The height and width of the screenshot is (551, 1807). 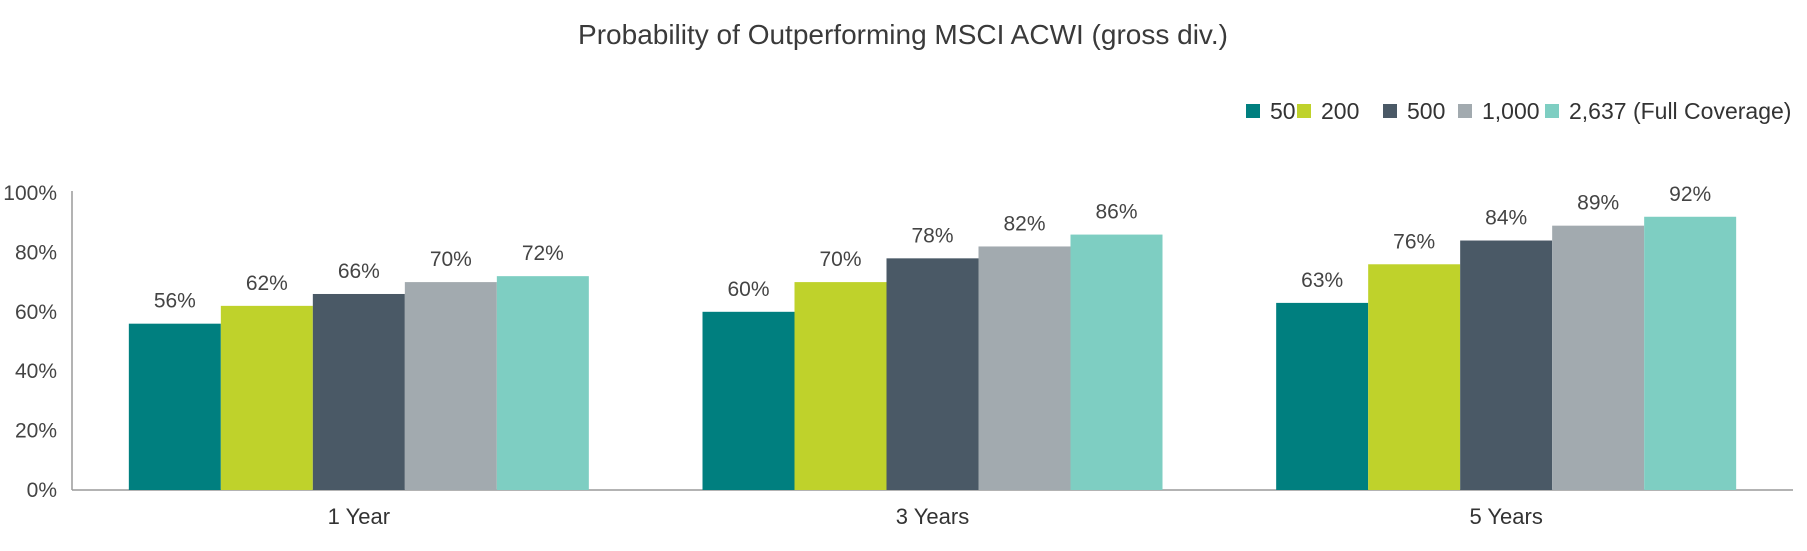 I want to click on bar-value-label: 56%, so click(x=175, y=301).